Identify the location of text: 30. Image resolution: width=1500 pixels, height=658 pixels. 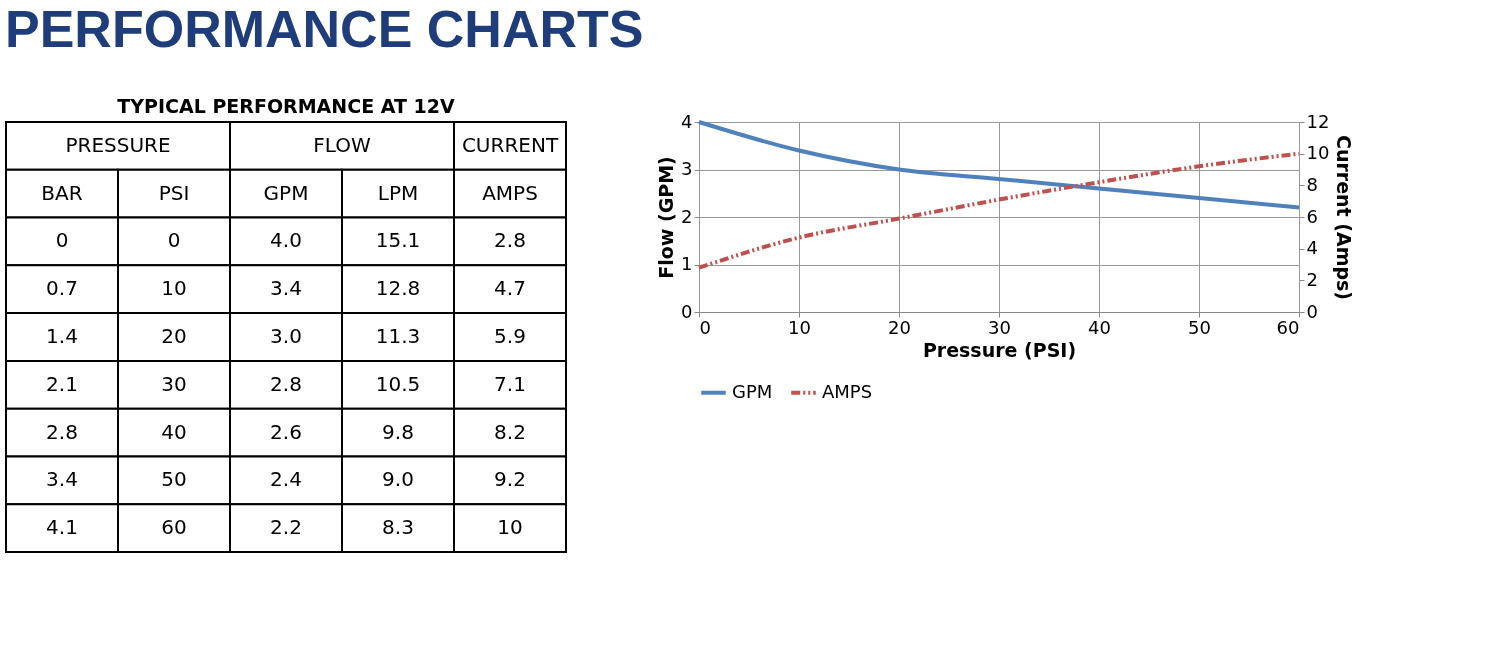
(174, 383).